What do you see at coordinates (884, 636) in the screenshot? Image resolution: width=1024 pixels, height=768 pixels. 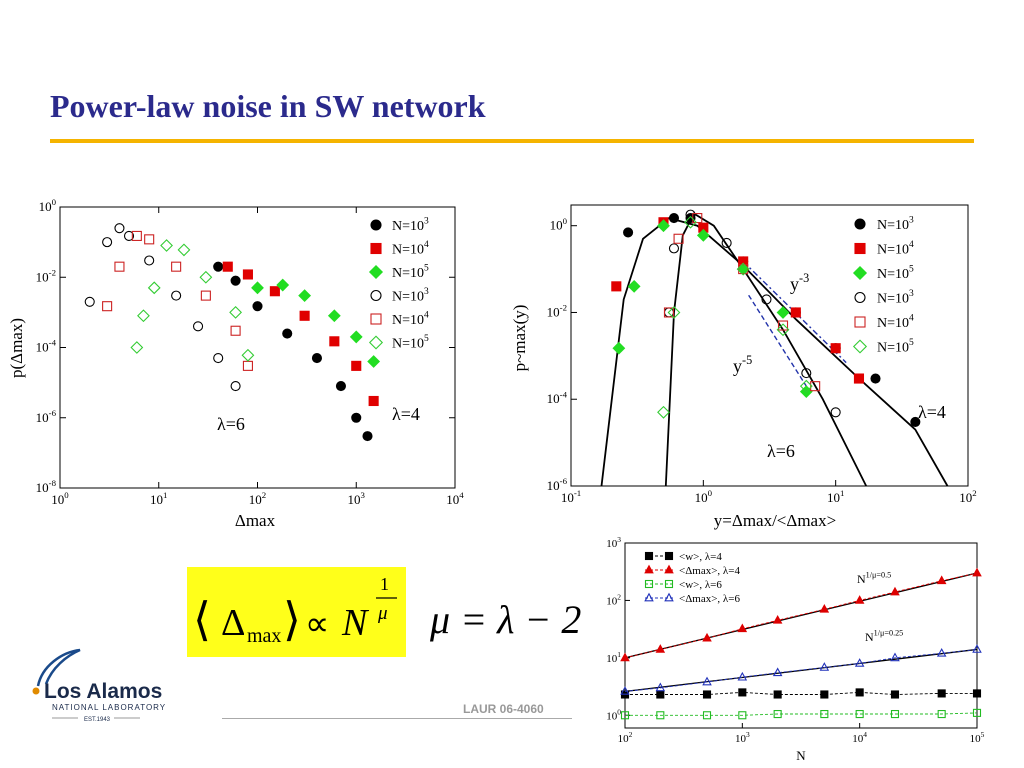 I see `annotation-slope-0.25: N1/μ=0.25` at bounding box center [884, 636].